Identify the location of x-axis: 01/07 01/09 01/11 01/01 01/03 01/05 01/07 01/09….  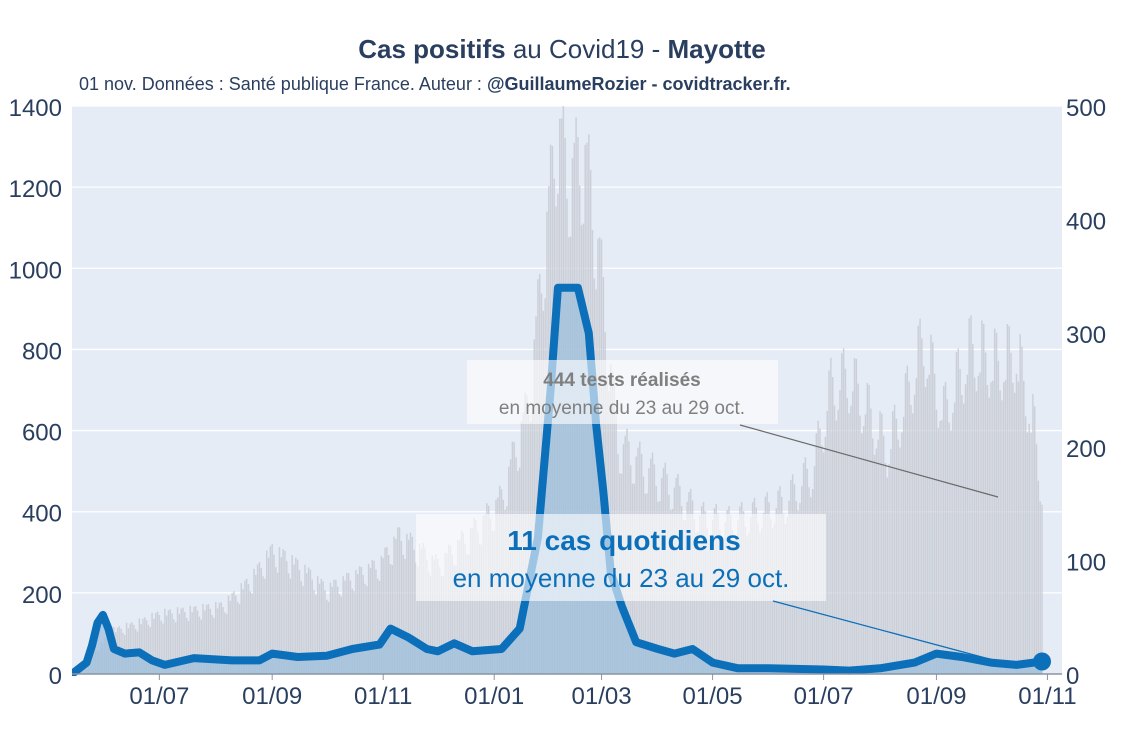
(603, 692).